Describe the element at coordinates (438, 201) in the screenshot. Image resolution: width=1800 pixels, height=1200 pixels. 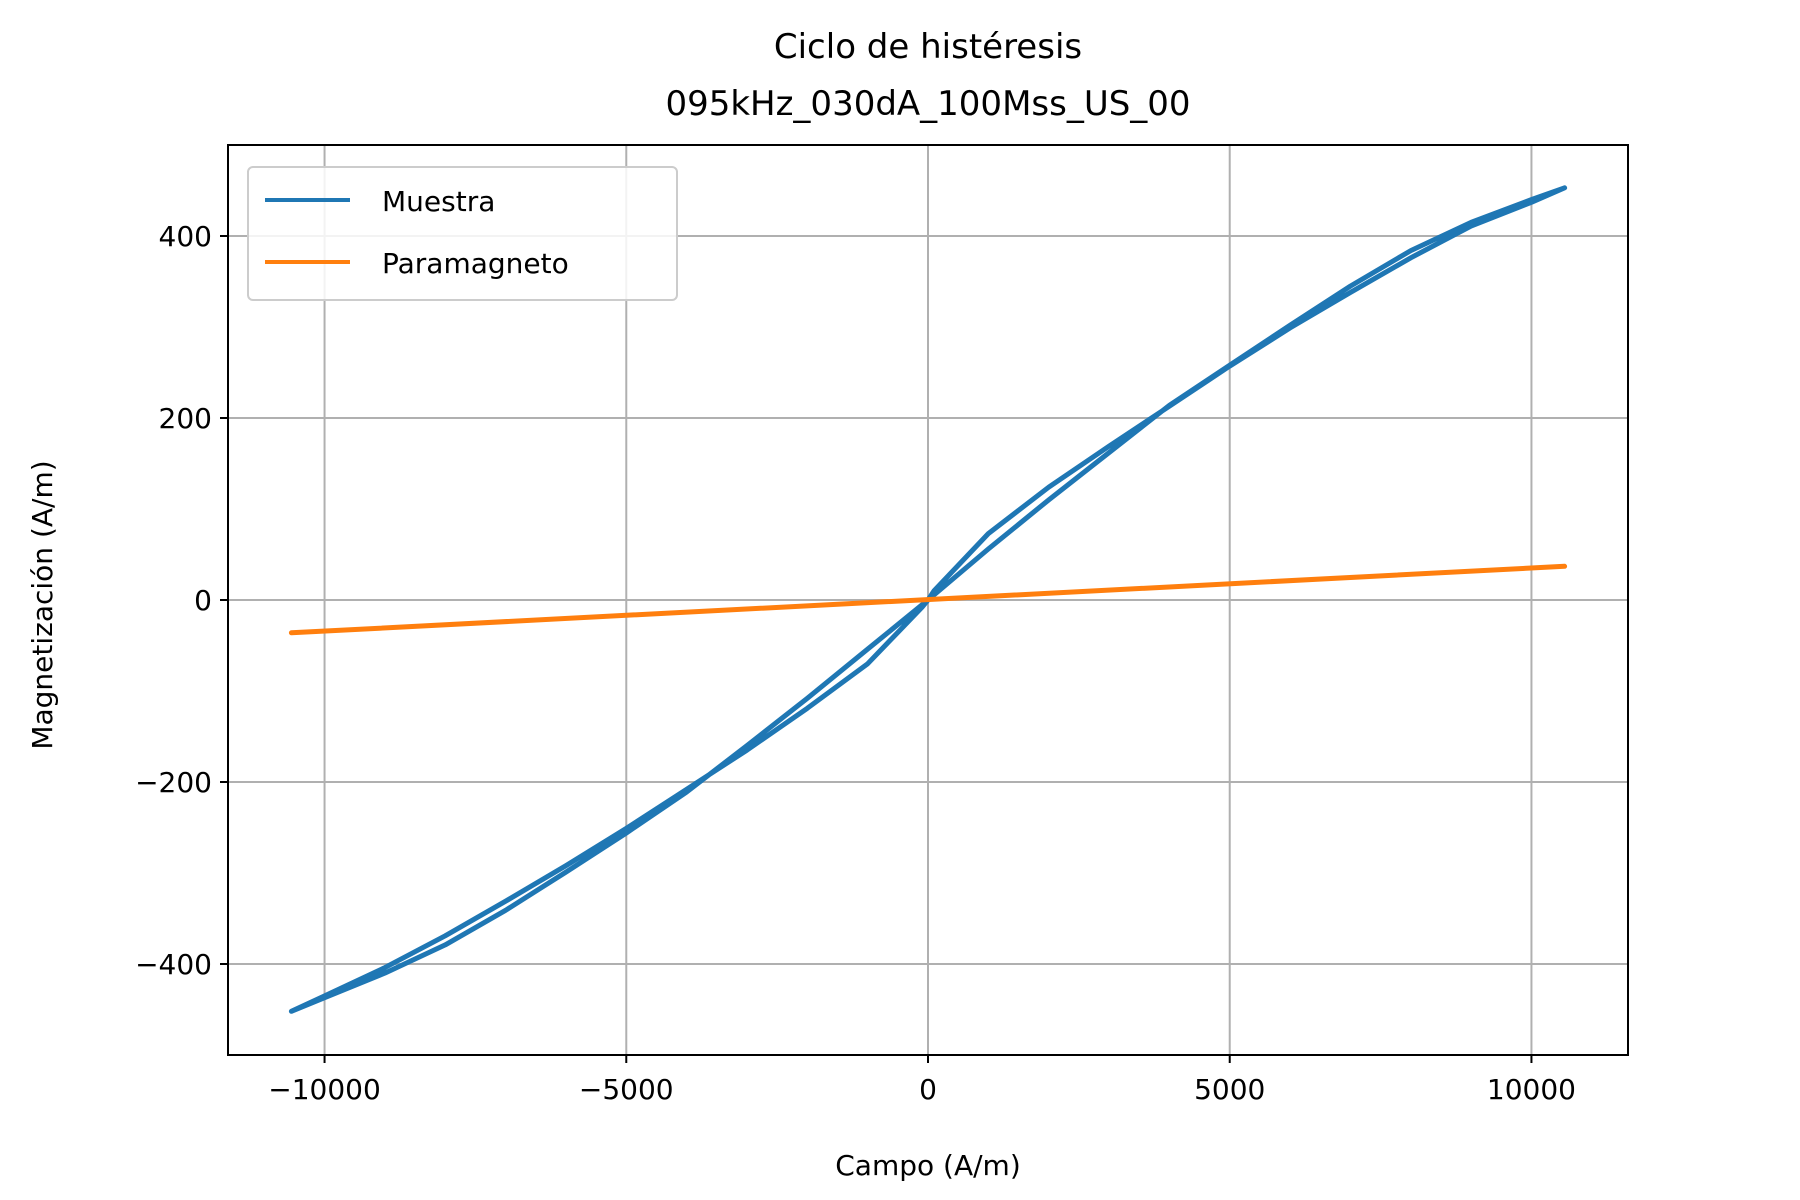
I see `legend-label-muestra: Muestra` at that location.